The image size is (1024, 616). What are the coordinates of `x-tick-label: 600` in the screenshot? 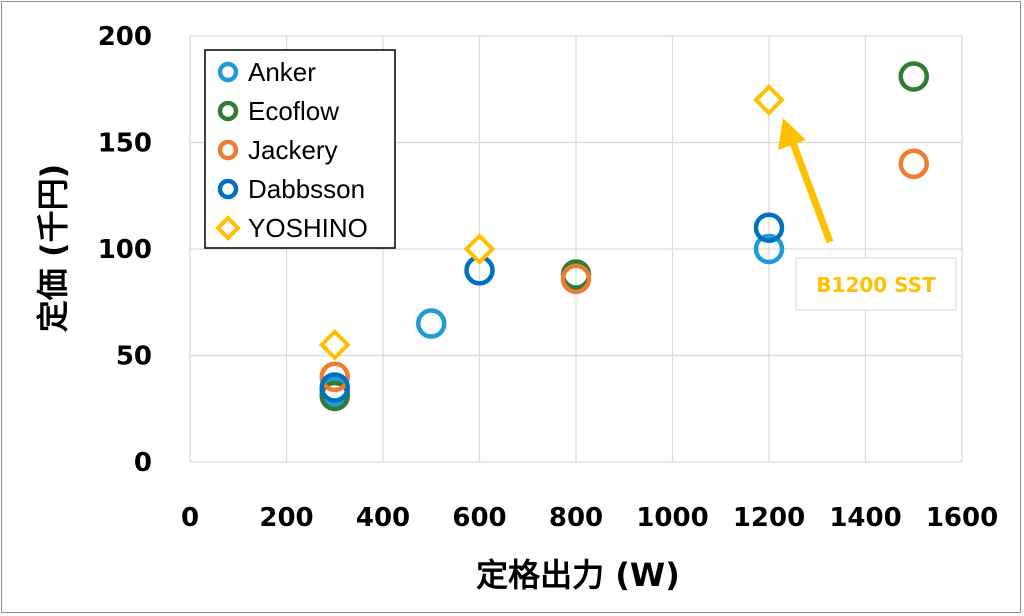 It's located at (479, 518).